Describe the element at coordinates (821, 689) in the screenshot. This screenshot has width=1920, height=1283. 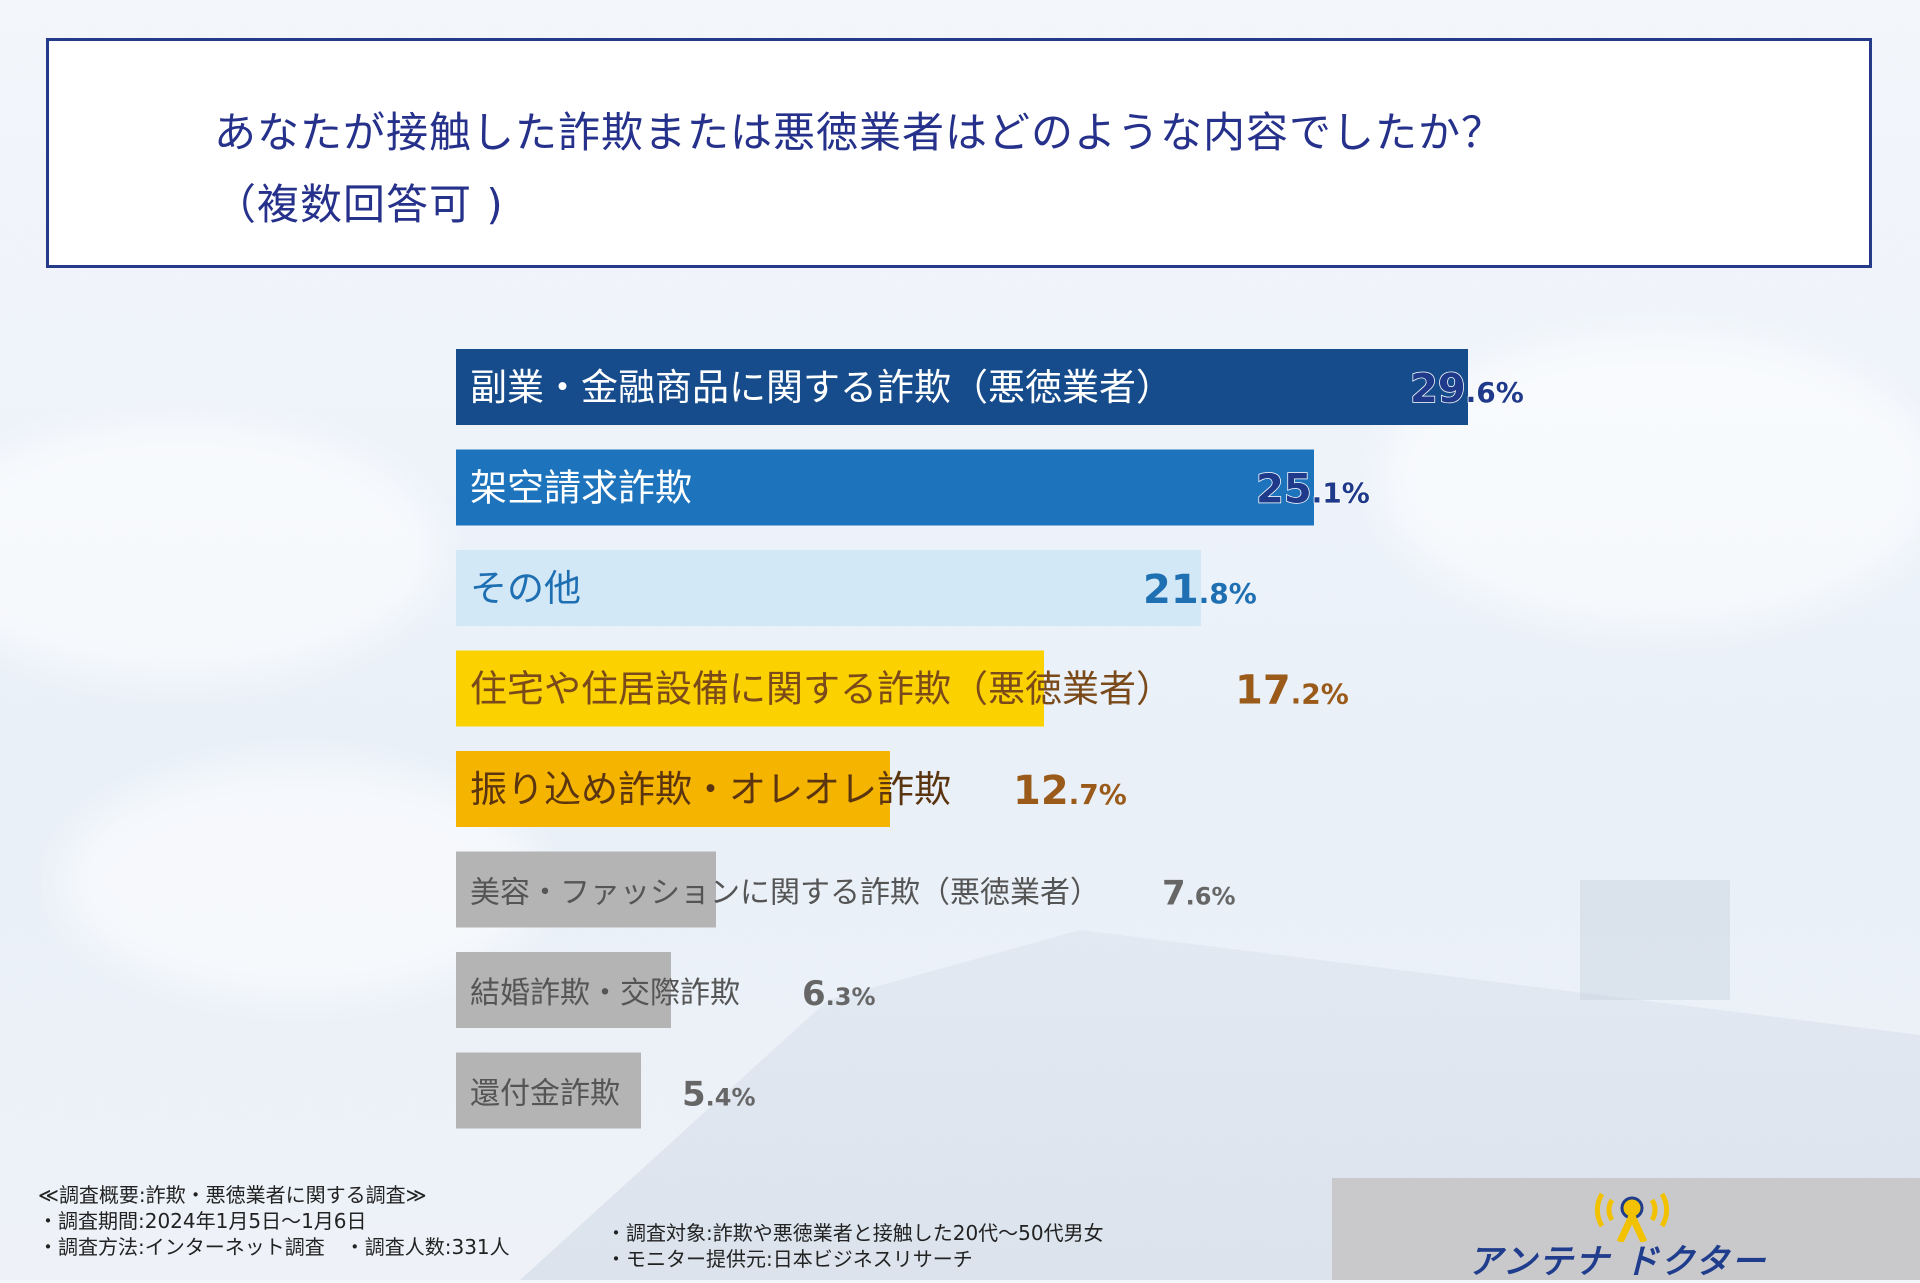
I see `bar-label-4: 住宅や住居設備に関する詐欺（悪徳業者）` at that location.